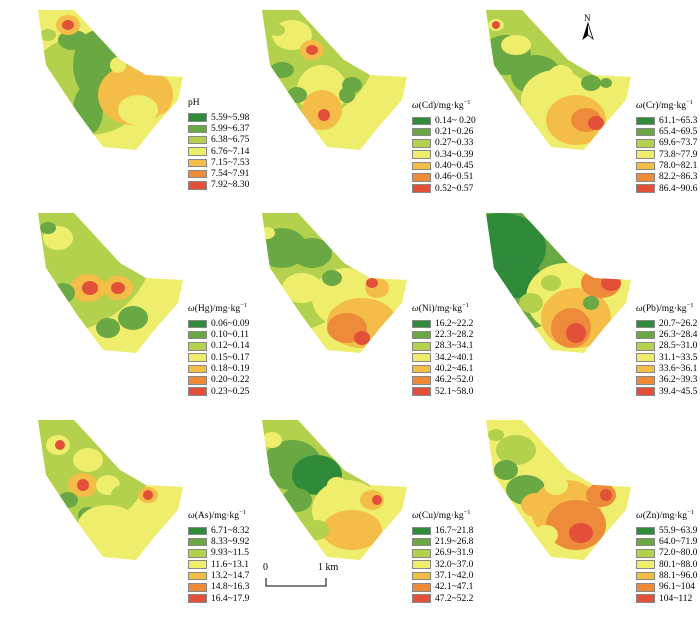 This screenshot has width=700, height=620. Describe the element at coordinates (217, 515) in the screenshot. I see `legend-title: ω(As)/mg·kg−1` at that location.